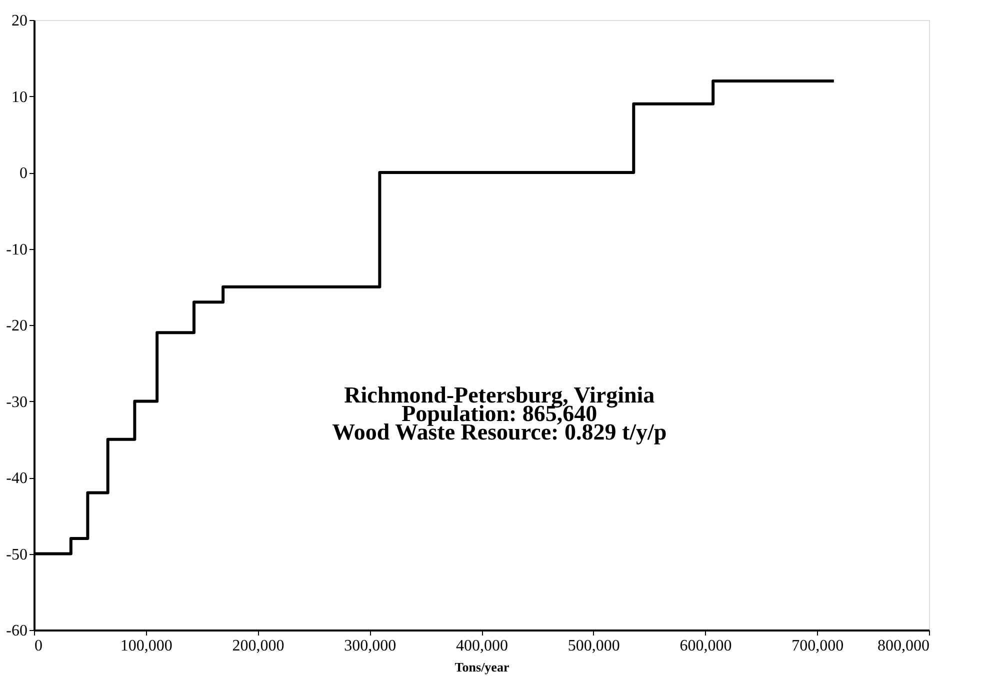 The image size is (998, 695). What do you see at coordinates (482, 667) in the screenshot?
I see `x-axis-title: Tons/year` at bounding box center [482, 667].